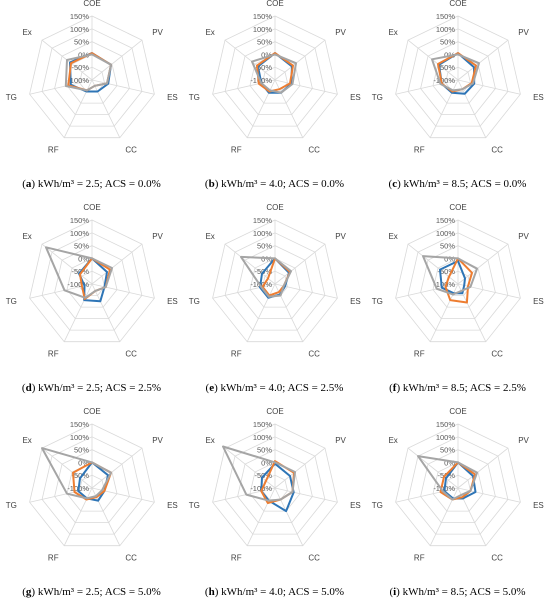 The image size is (550, 612). I want to click on caption-text: kWh/m³ = 2.5; ACS = 0.0%, so click(99, 184).